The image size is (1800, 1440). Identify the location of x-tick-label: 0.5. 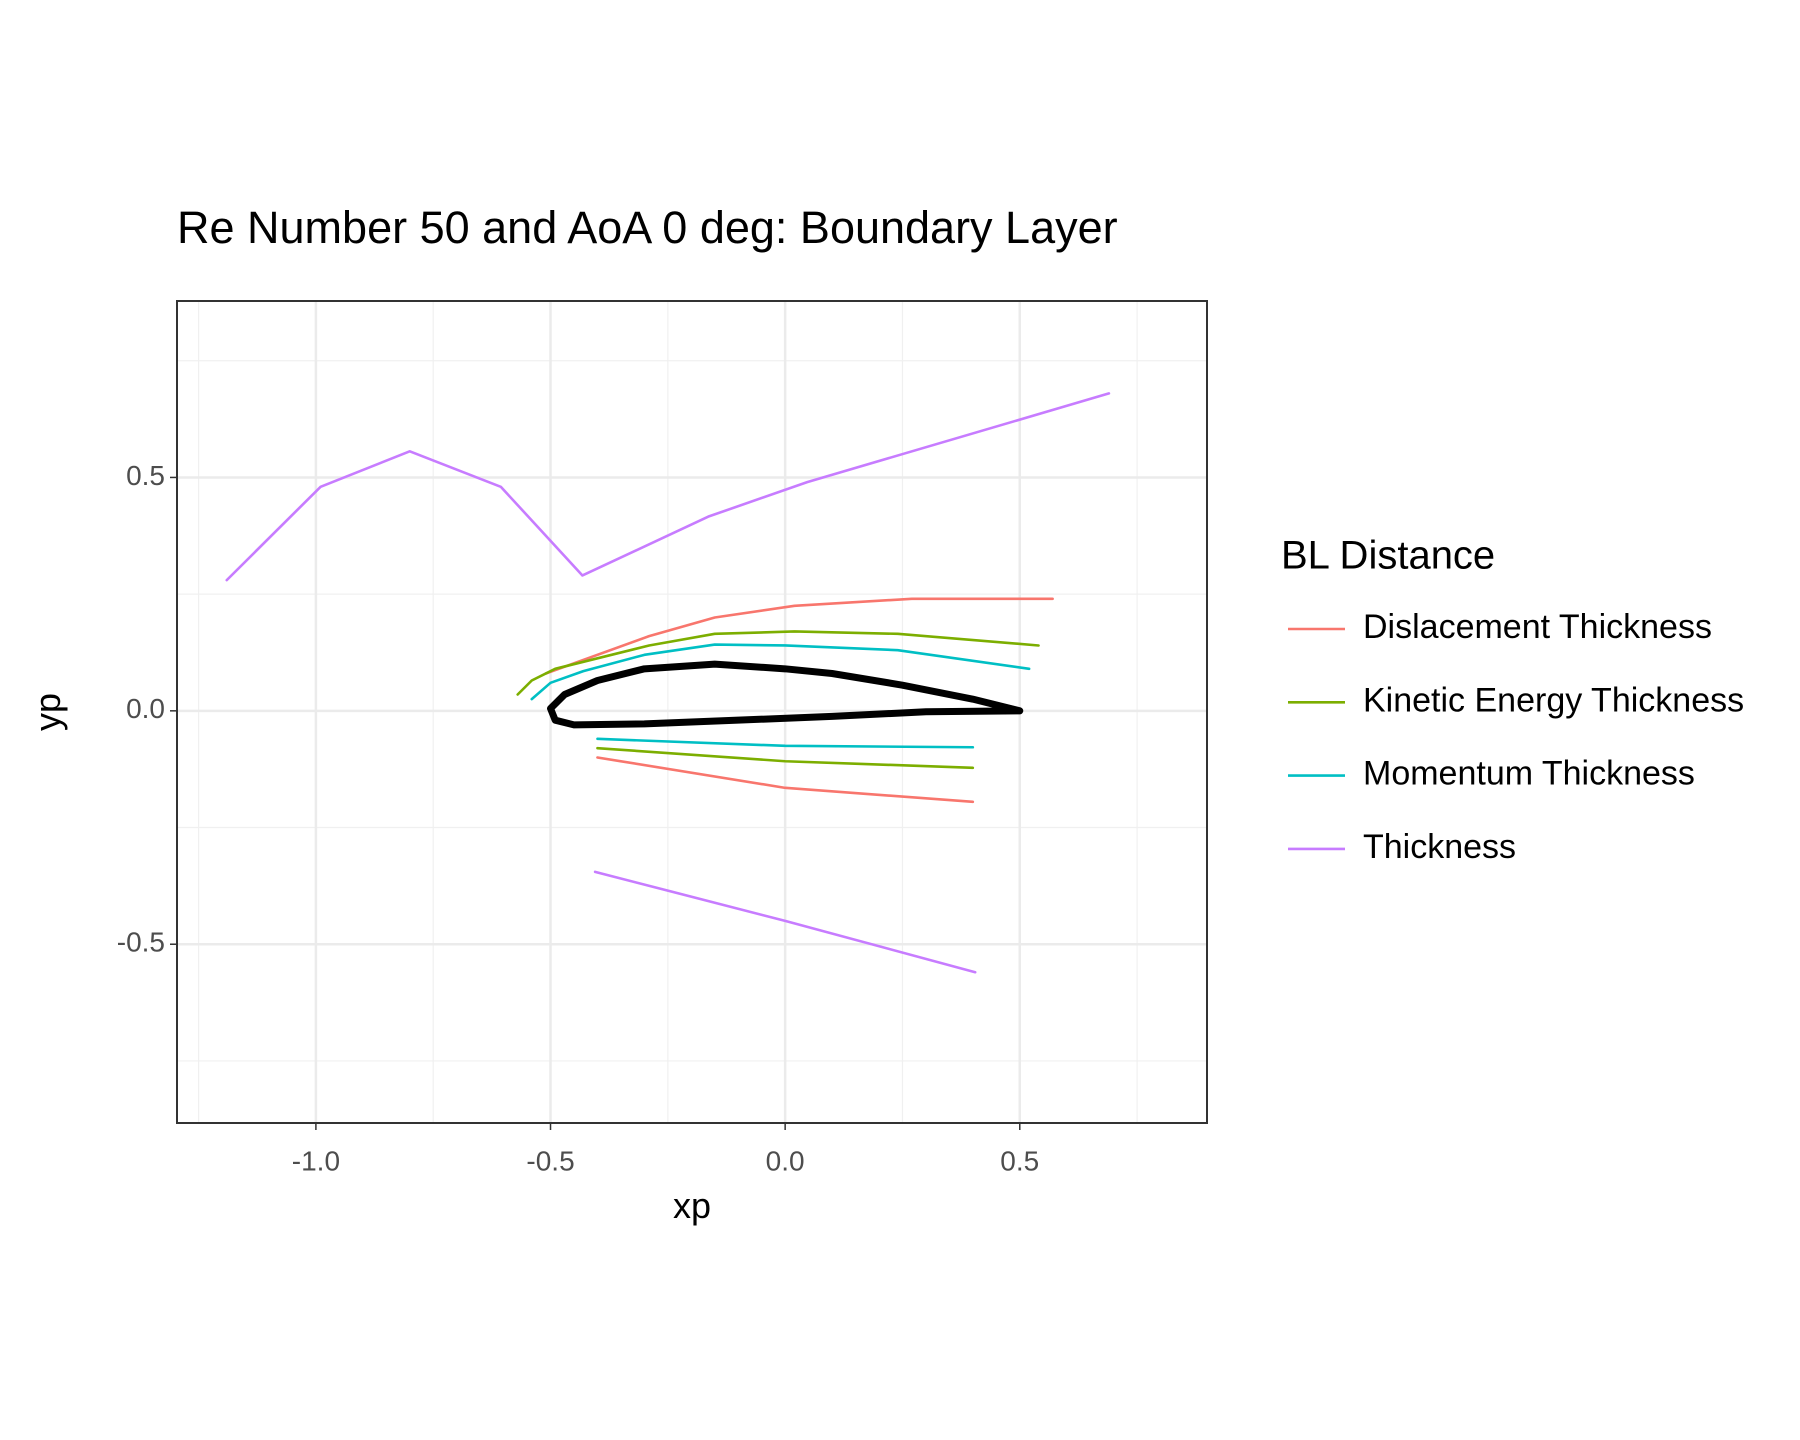
(1019, 1160).